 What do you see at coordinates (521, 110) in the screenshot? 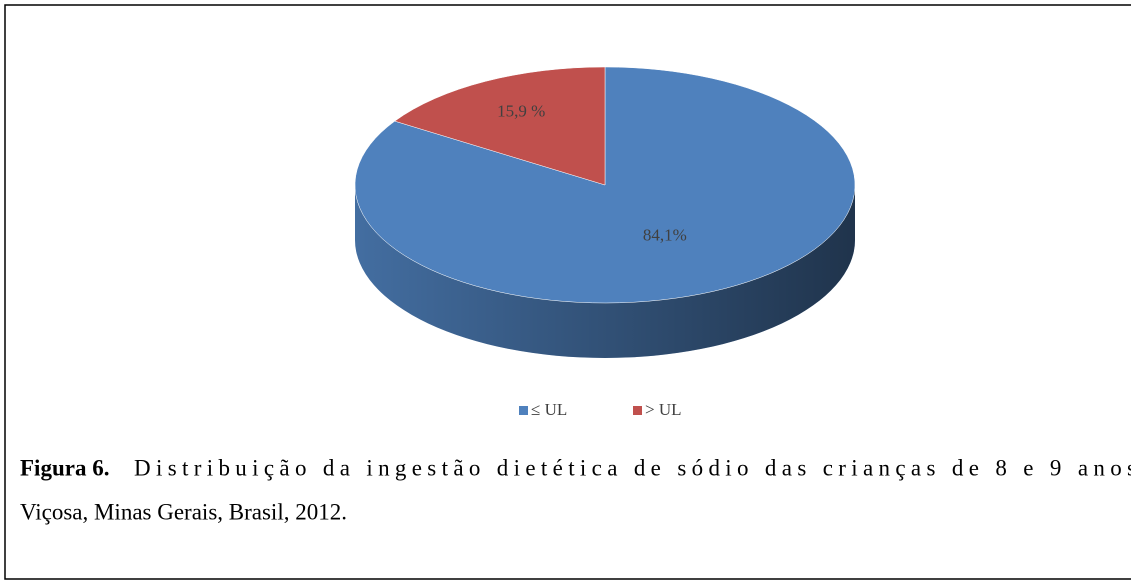
I see `data-label: 15,9 %` at bounding box center [521, 110].